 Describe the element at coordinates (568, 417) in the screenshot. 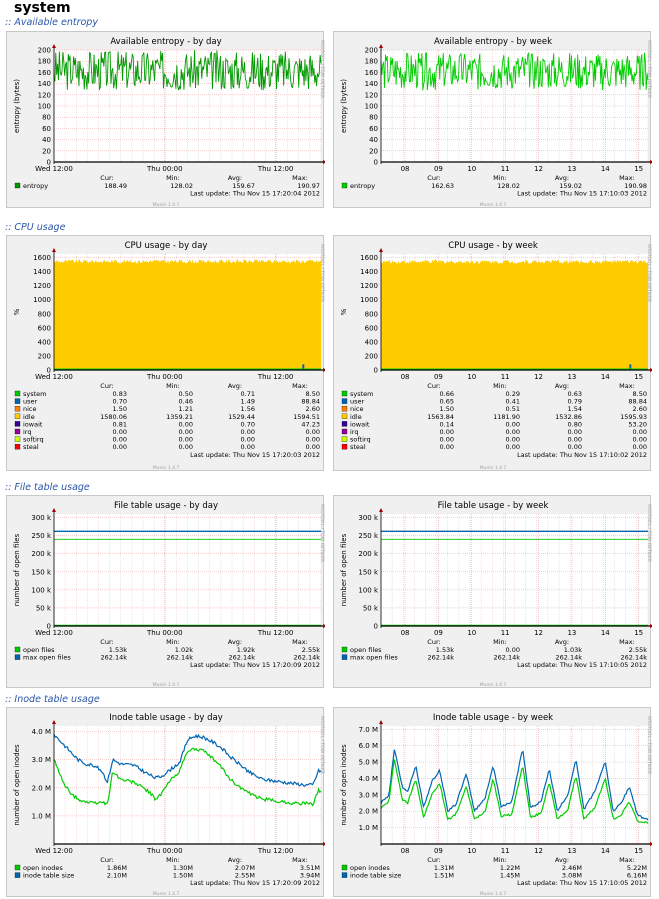

I see `legend-value: 1532.86` at that location.